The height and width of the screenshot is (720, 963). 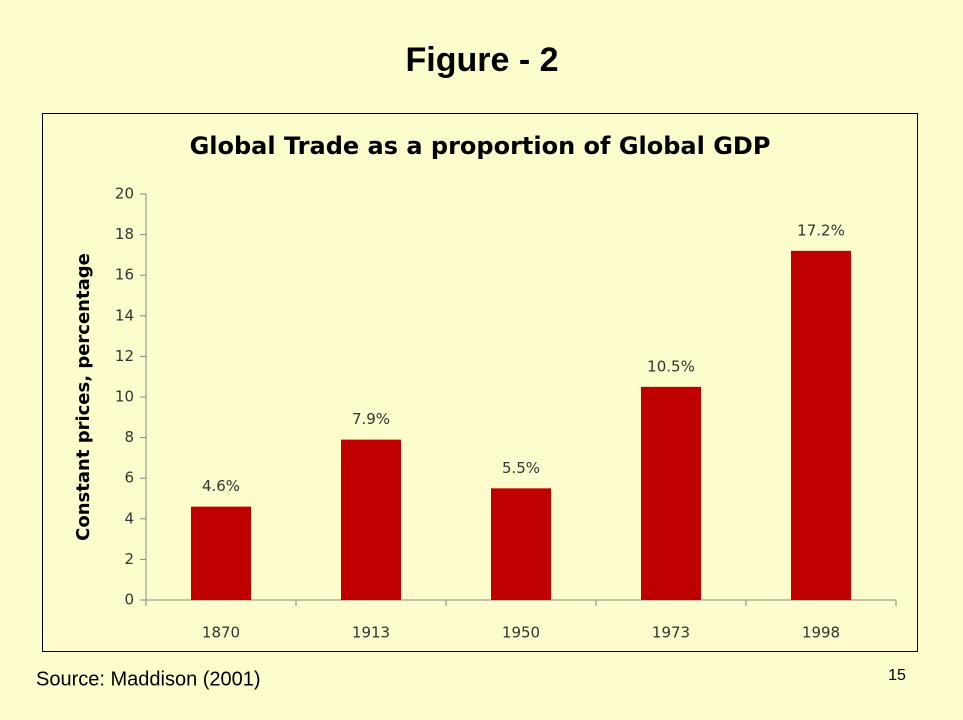 I want to click on value-label: 5.5%, so click(x=521, y=468).